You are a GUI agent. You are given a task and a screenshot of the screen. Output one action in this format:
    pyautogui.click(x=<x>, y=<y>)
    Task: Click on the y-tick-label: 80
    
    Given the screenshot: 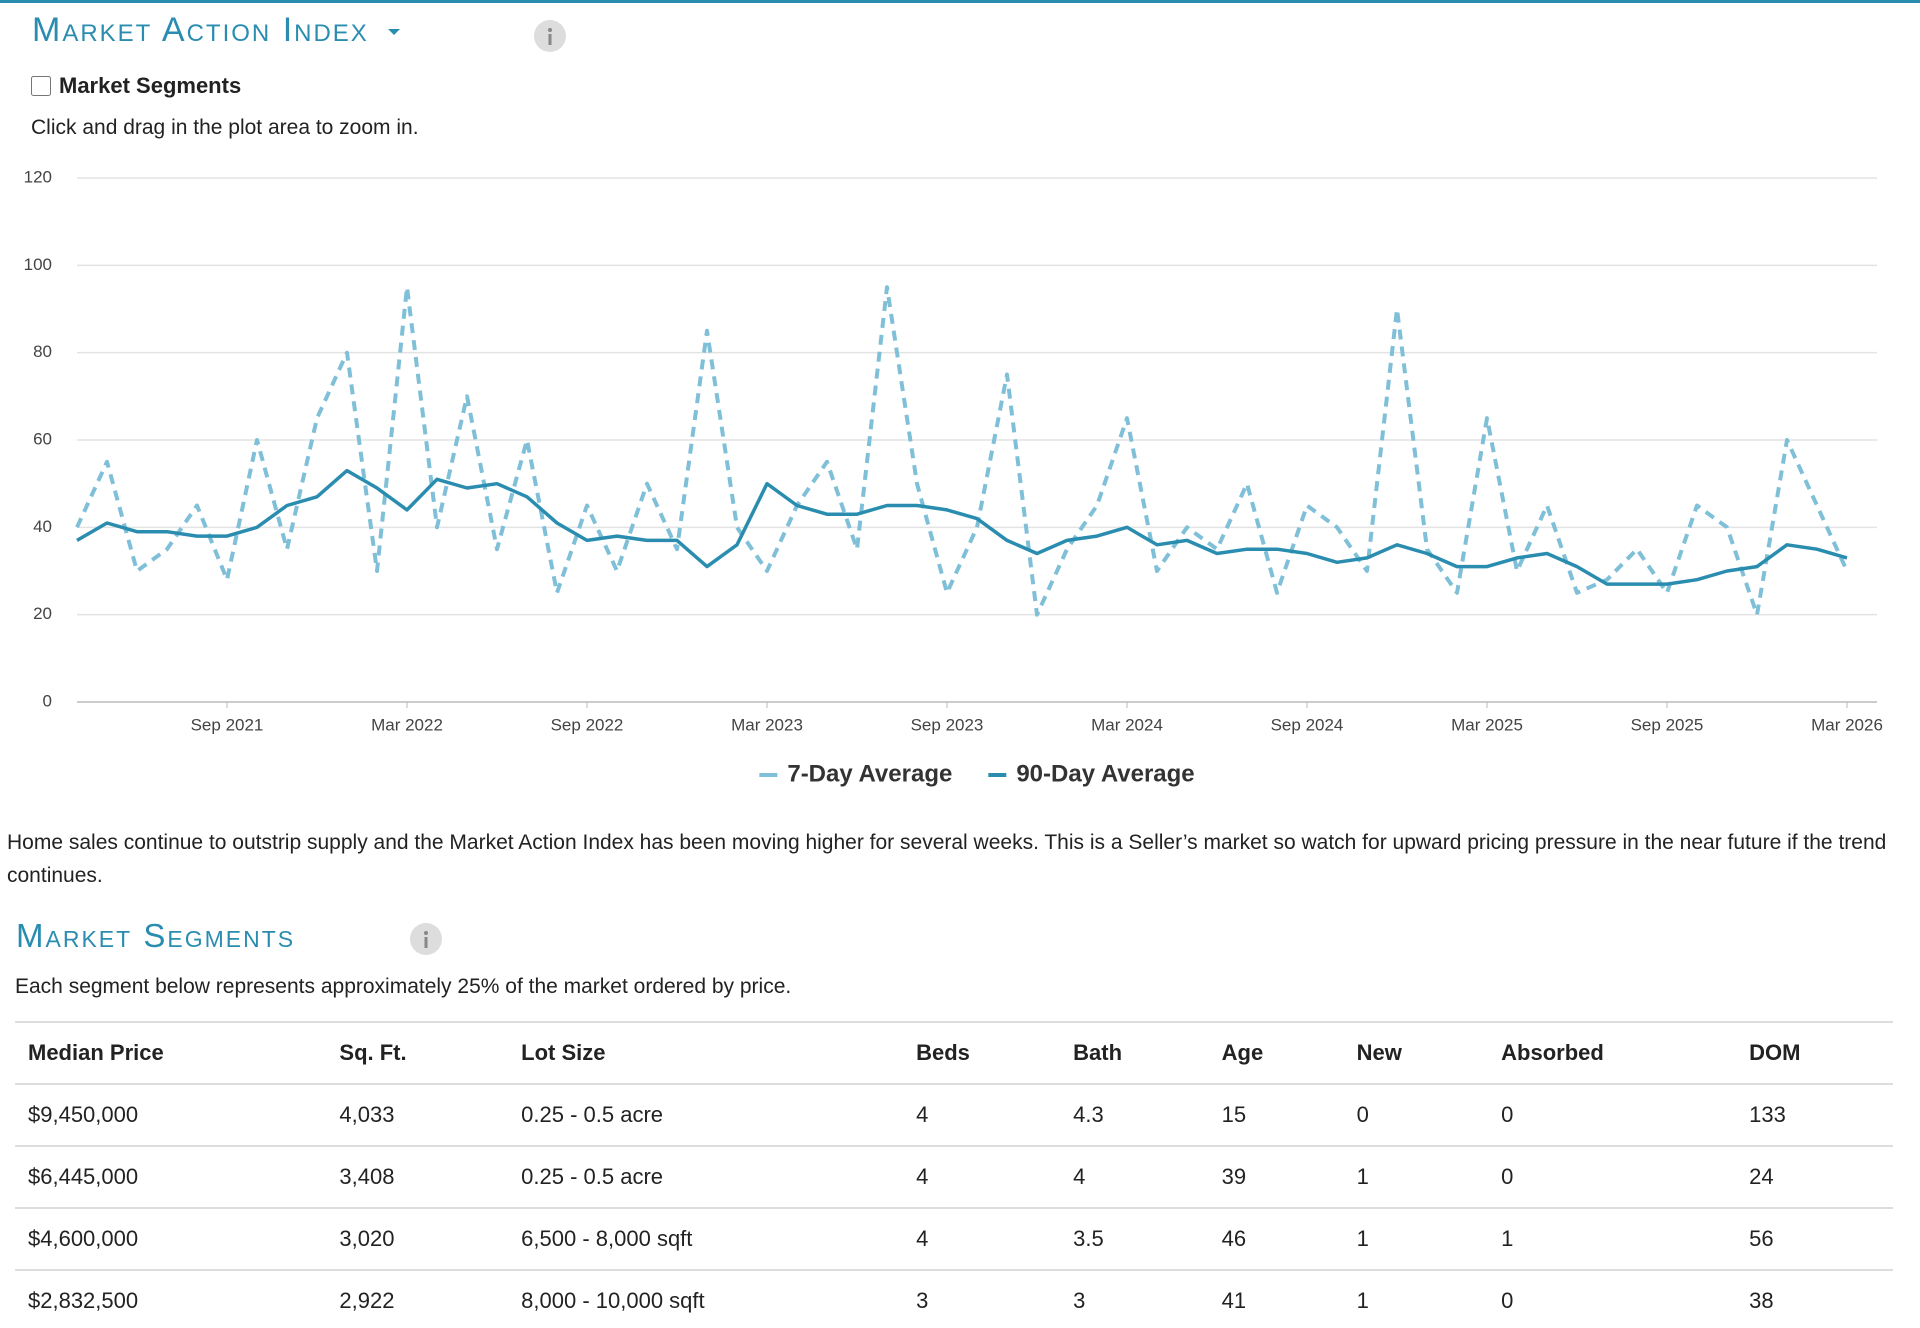 What is the action you would take?
    pyautogui.click(x=42, y=351)
    